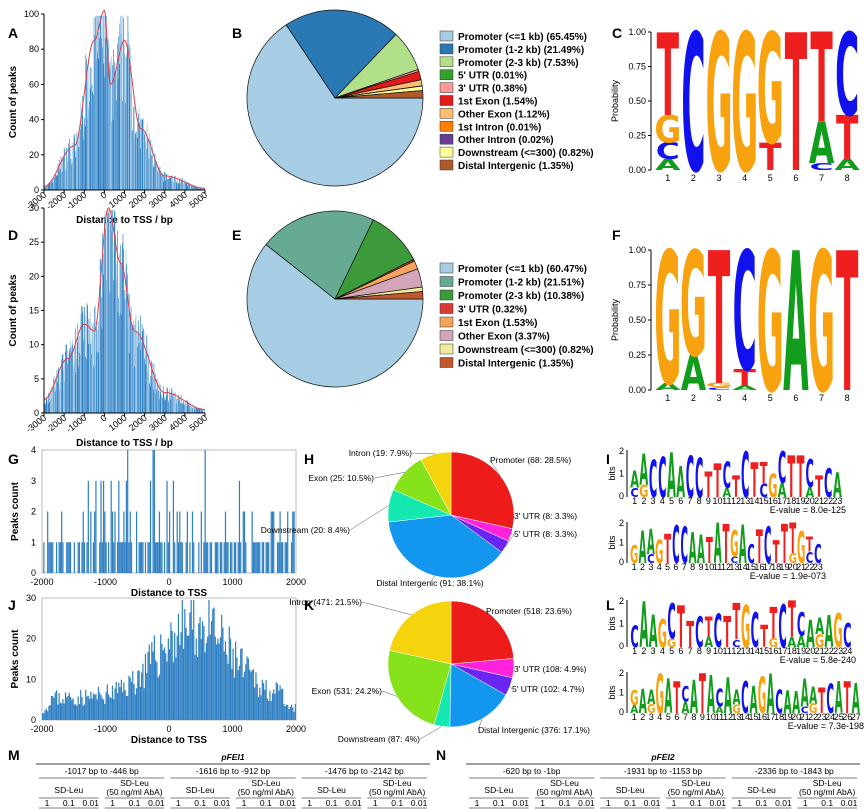  Describe the element at coordinates (726, 567) in the screenshot. I see `position-label: 12` at that location.